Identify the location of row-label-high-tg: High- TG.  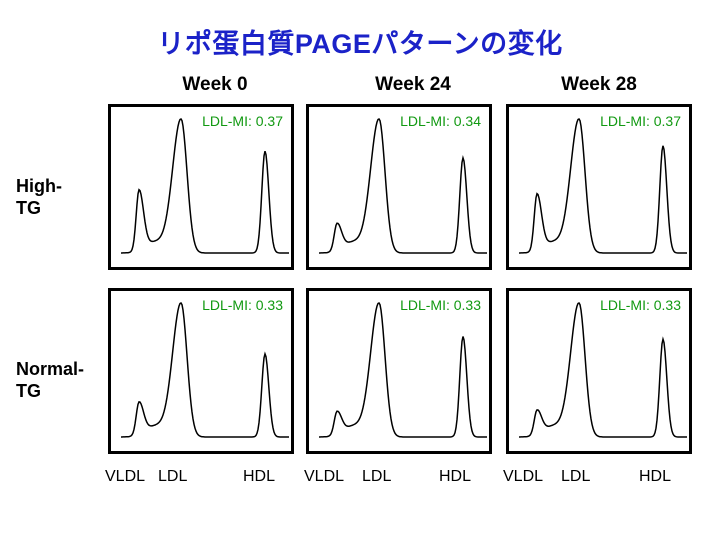
(39, 197).